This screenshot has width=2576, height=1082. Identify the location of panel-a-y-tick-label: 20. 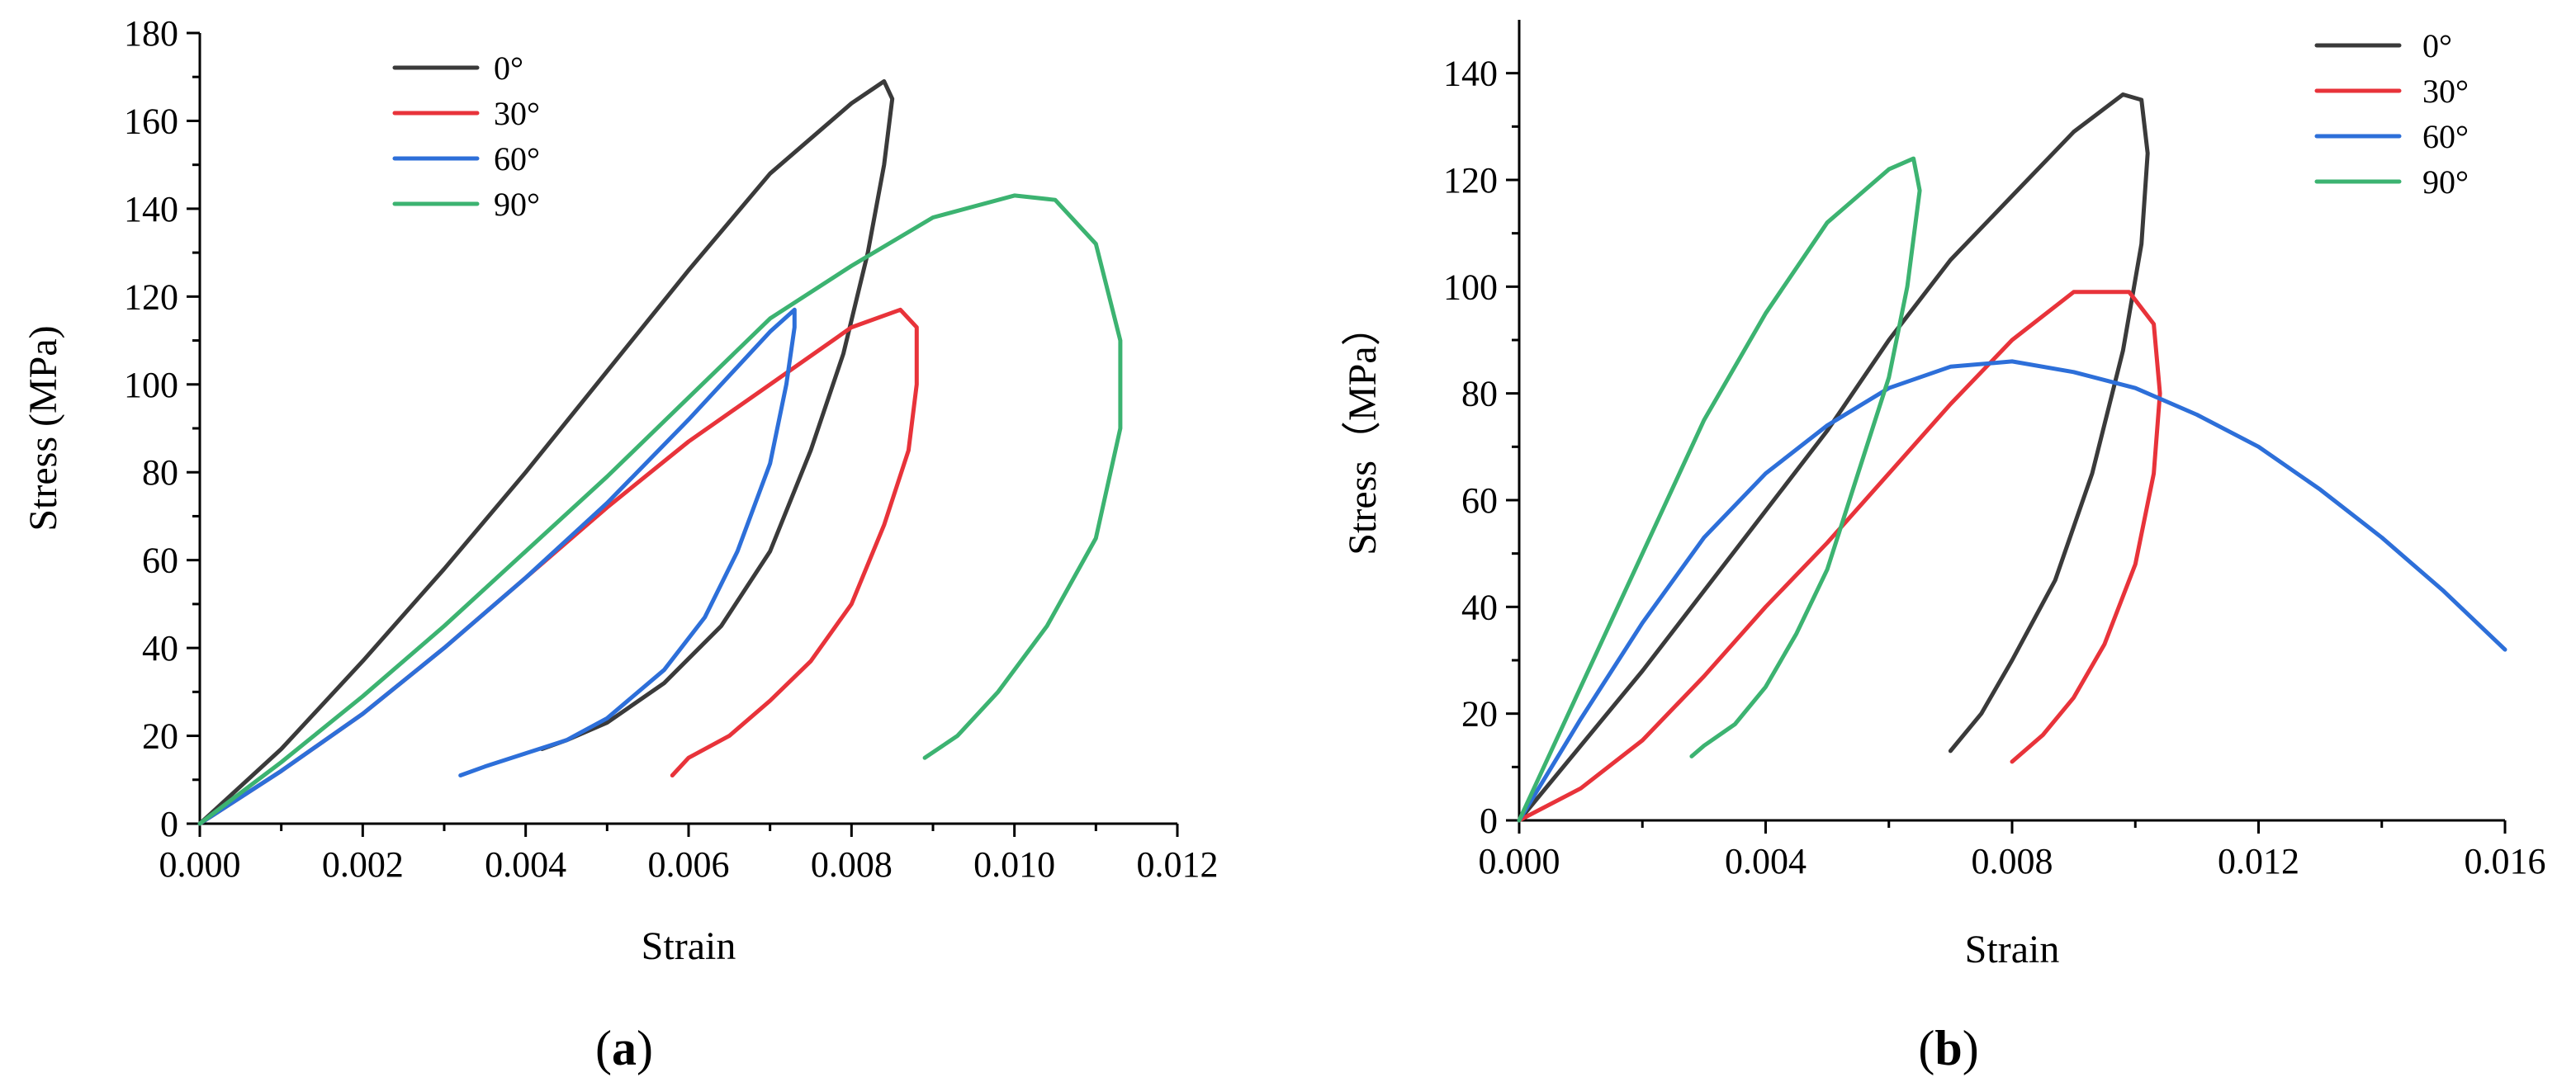
(160, 736).